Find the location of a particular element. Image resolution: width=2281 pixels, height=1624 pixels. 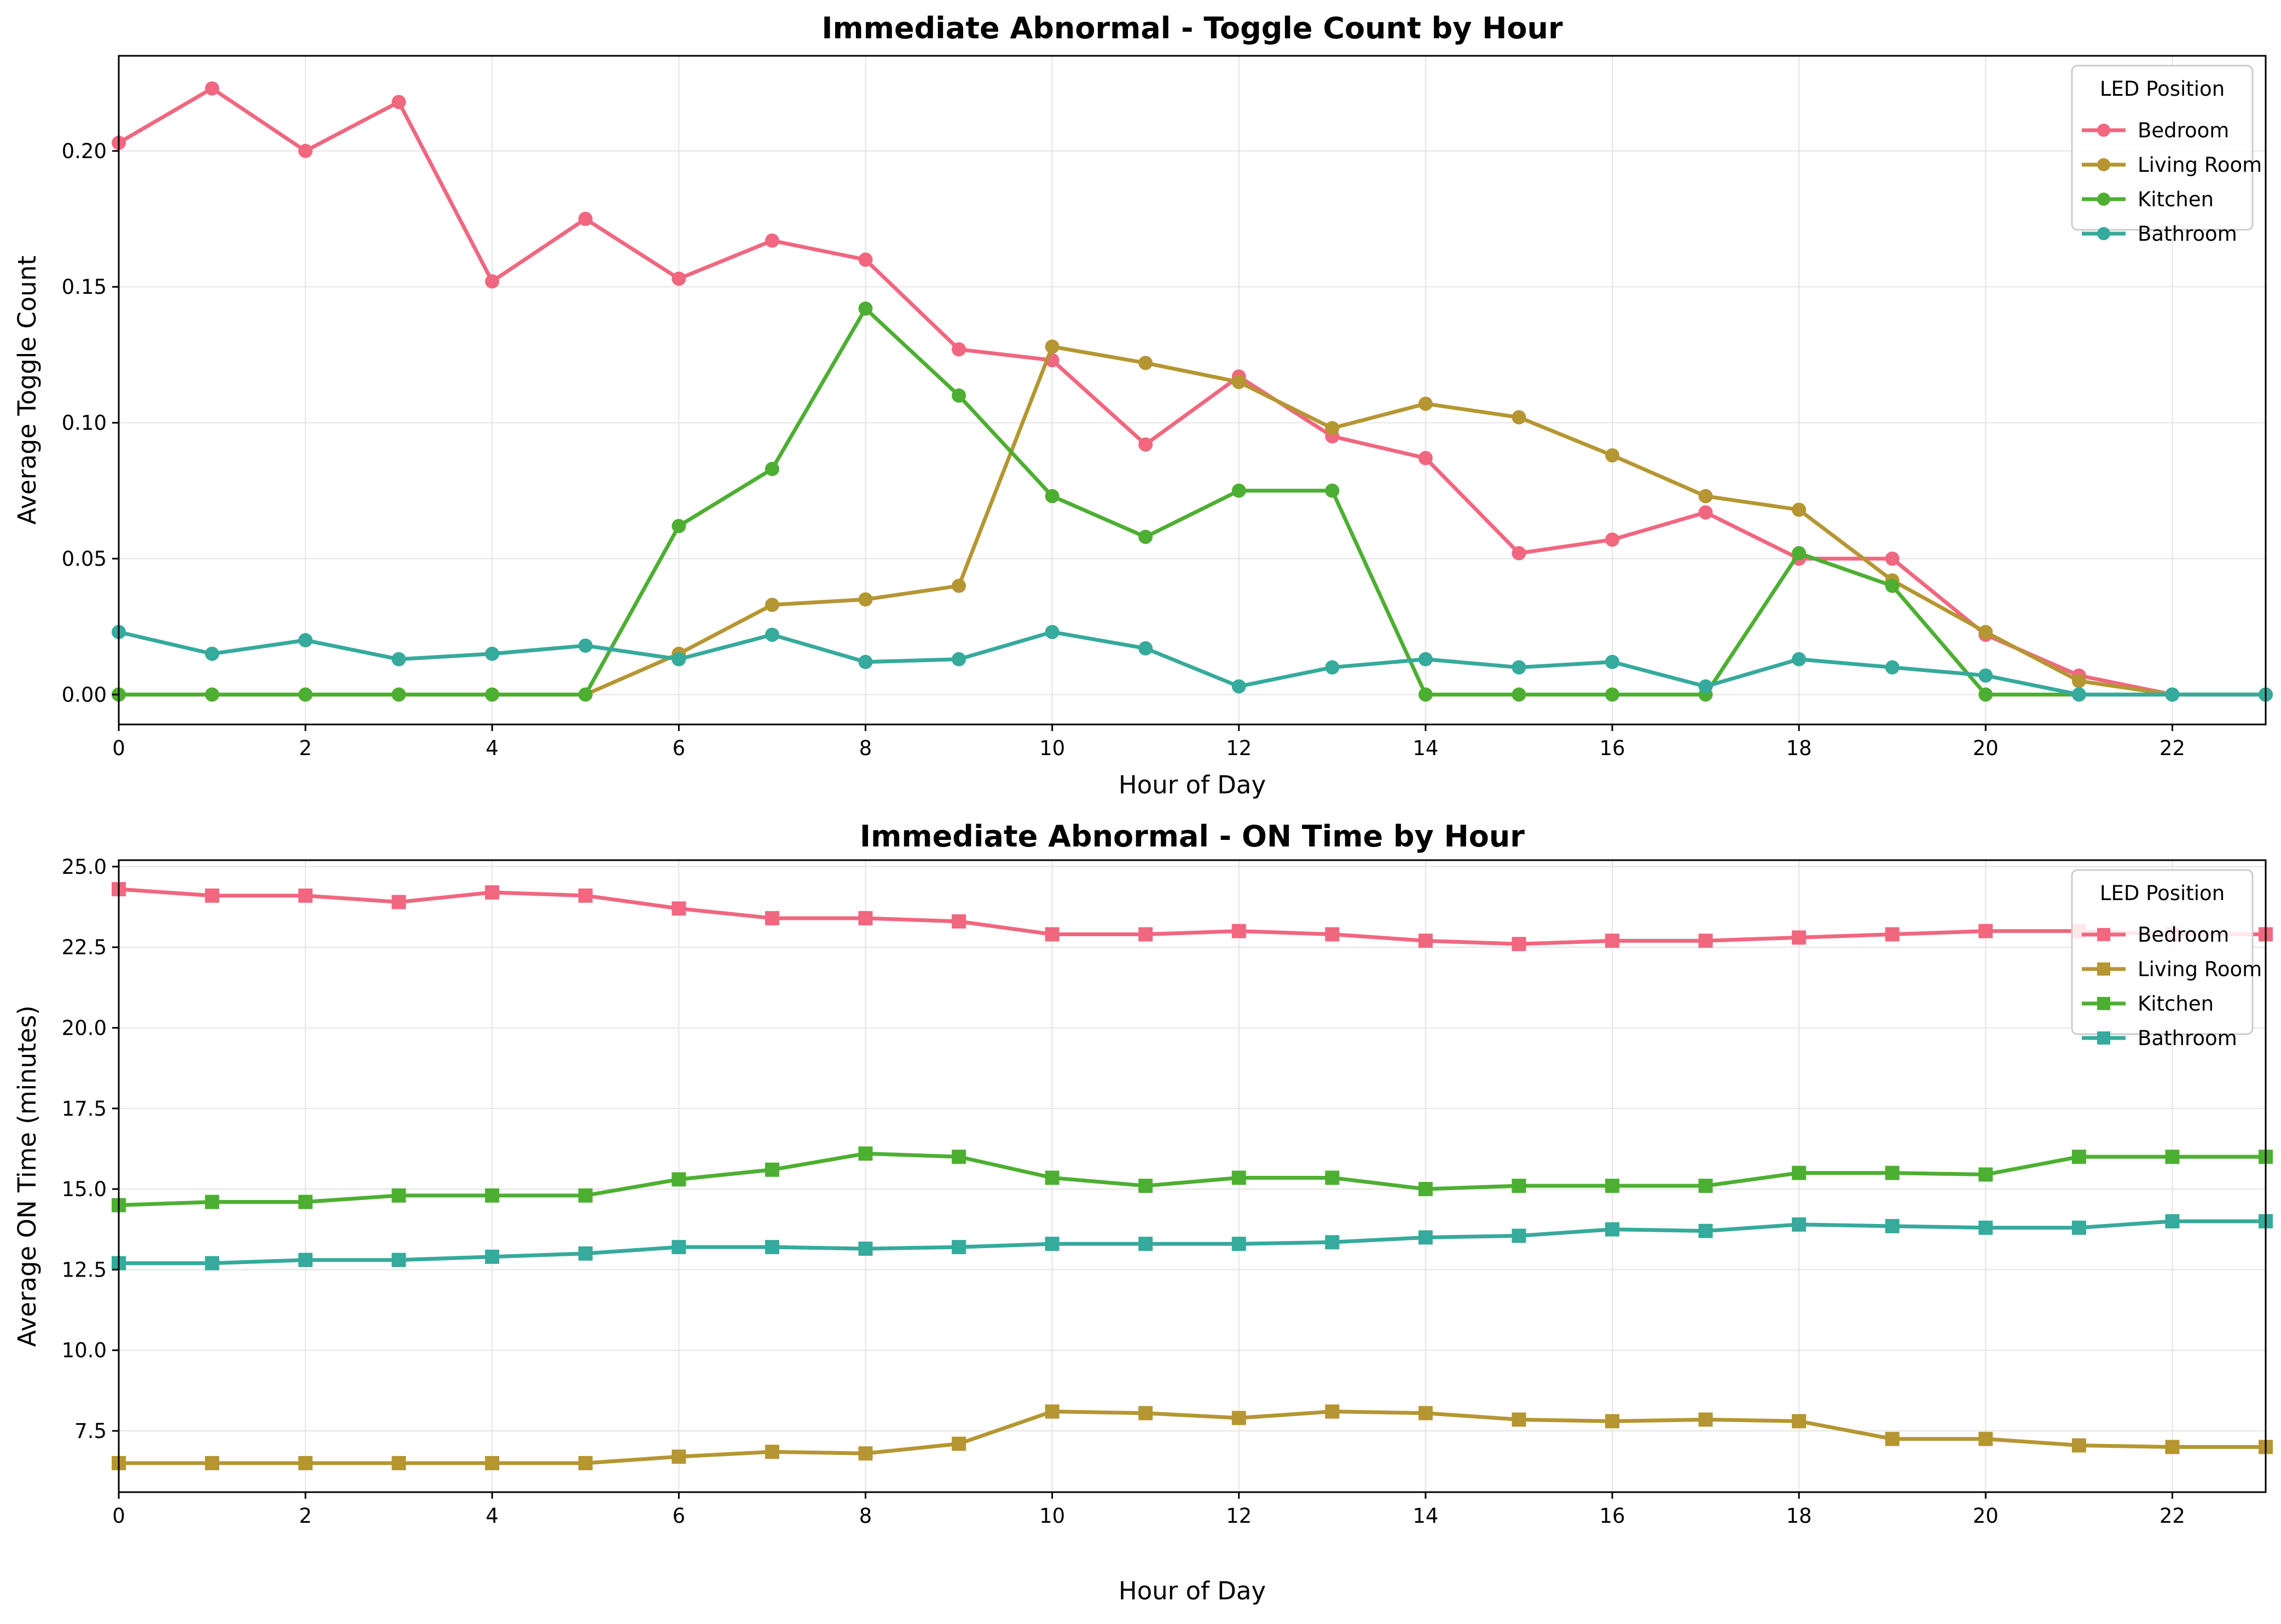

legend-label: Living Room is located at coordinates (2200, 165).